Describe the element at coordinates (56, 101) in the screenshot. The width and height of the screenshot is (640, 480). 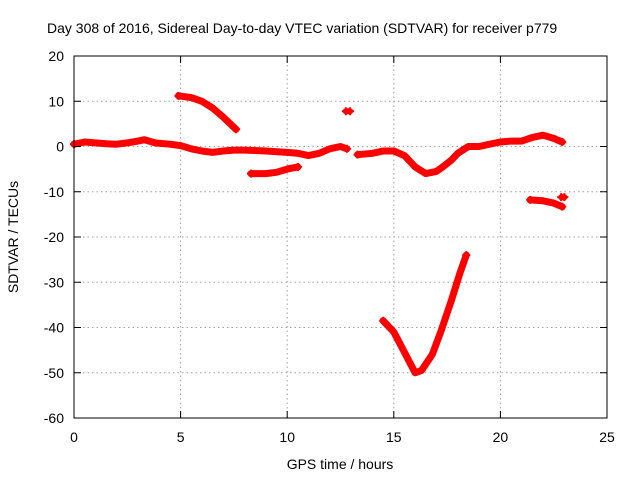
I see `y-tick-label: 10` at that location.